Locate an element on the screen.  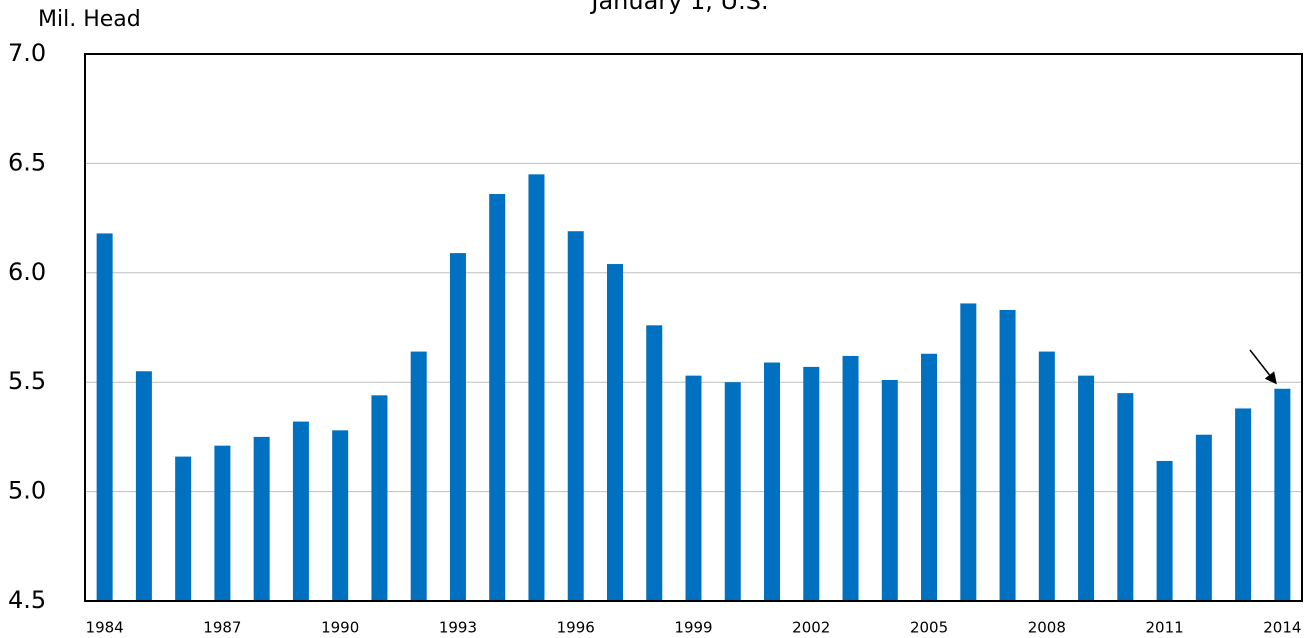
y-tick-label: 5.5 is located at coordinates (27, 381).